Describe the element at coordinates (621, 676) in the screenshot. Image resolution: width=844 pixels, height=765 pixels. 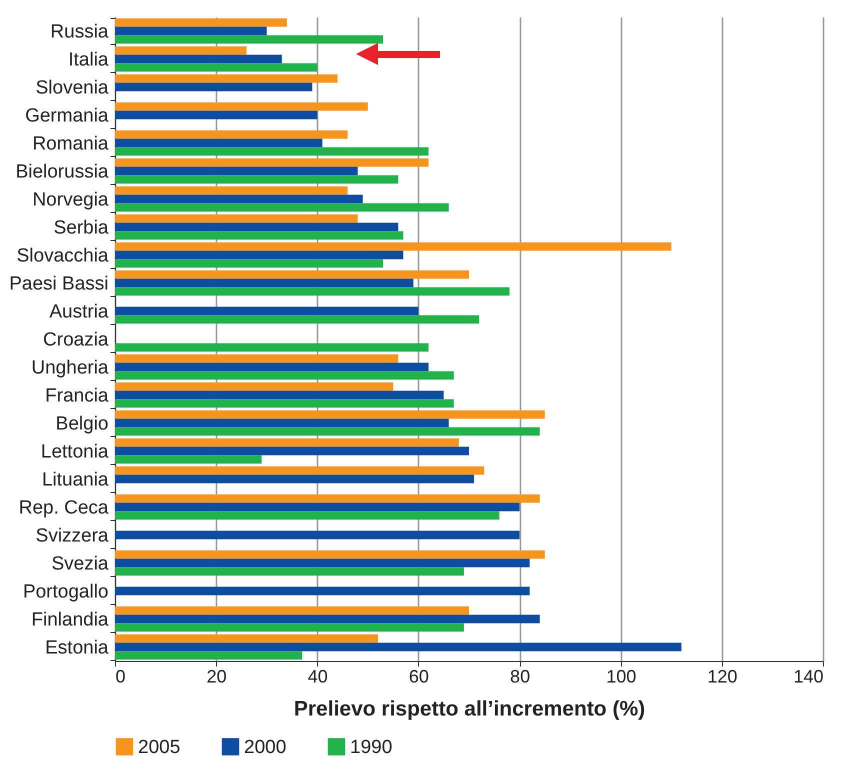
I see `x-tick-label: 100` at that location.